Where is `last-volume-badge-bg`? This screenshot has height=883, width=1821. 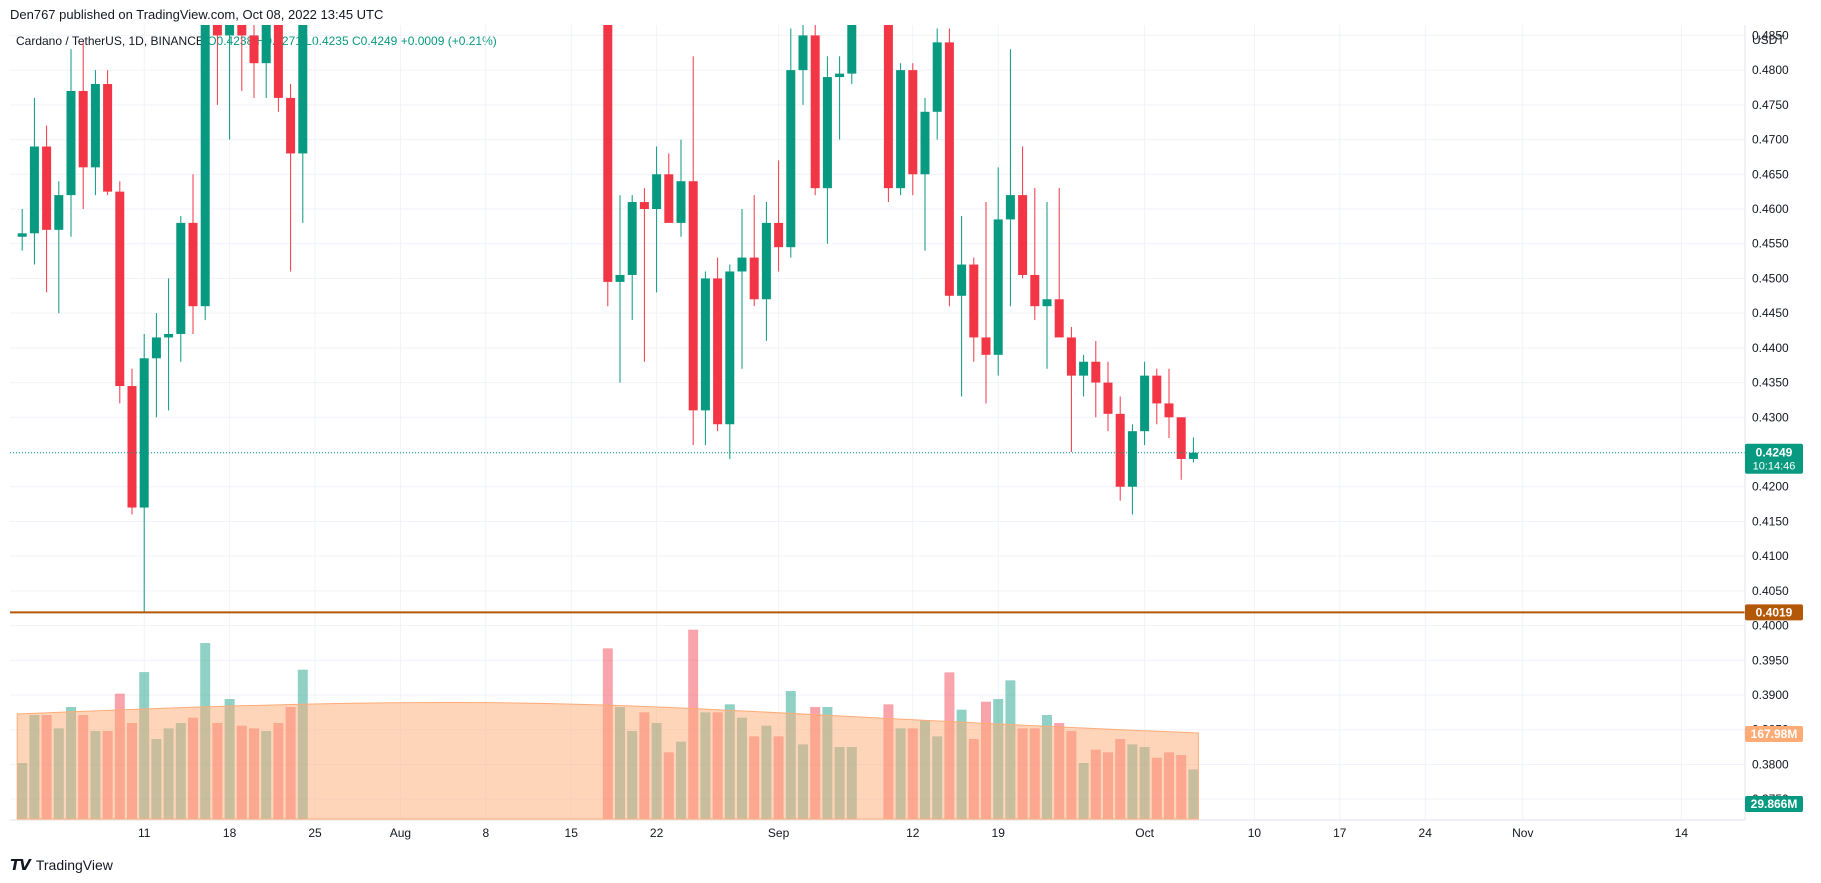 last-volume-badge-bg is located at coordinates (1774, 804).